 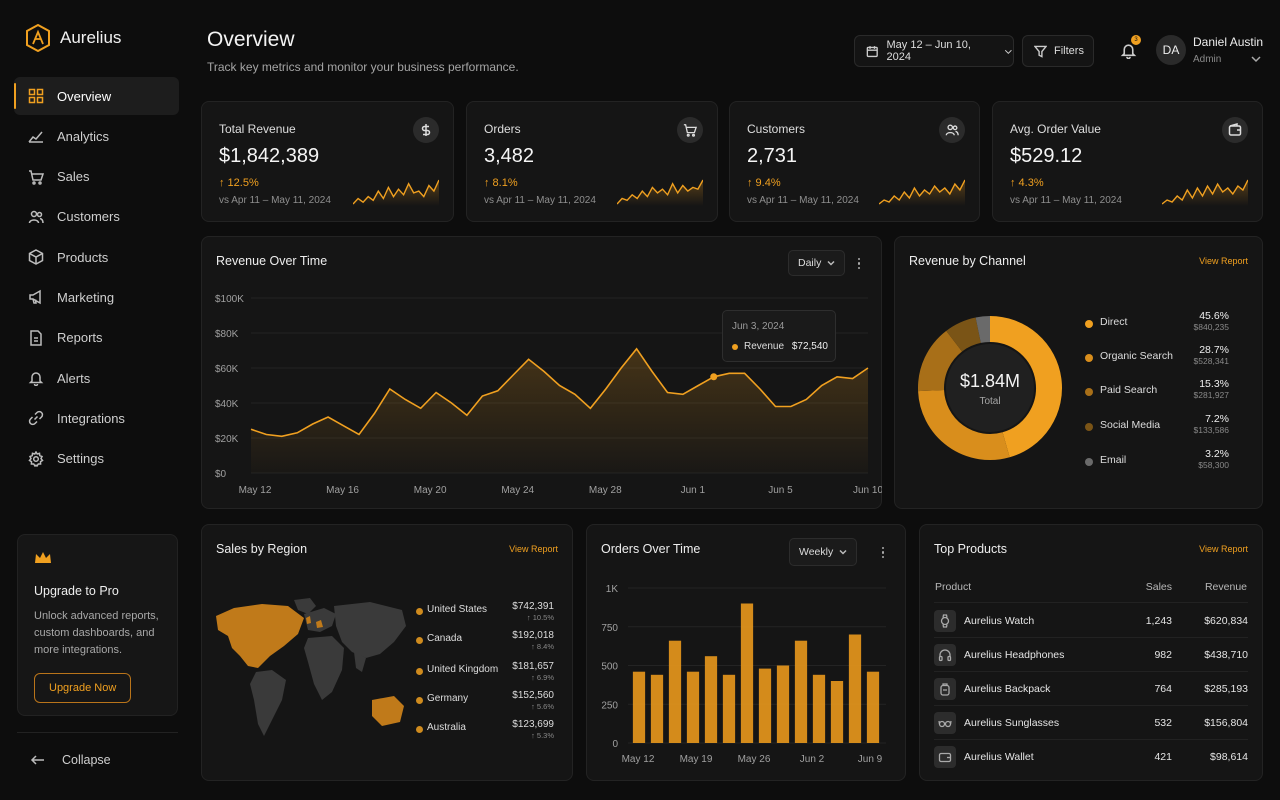 I want to click on collapse-label: Collapse, so click(x=86, y=760).